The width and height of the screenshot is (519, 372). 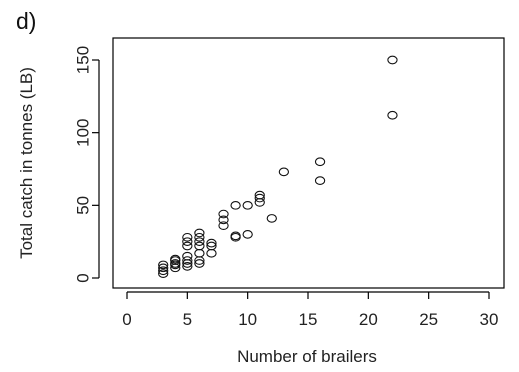 I want to click on x-tick-label: 20, so click(x=368, y=319).